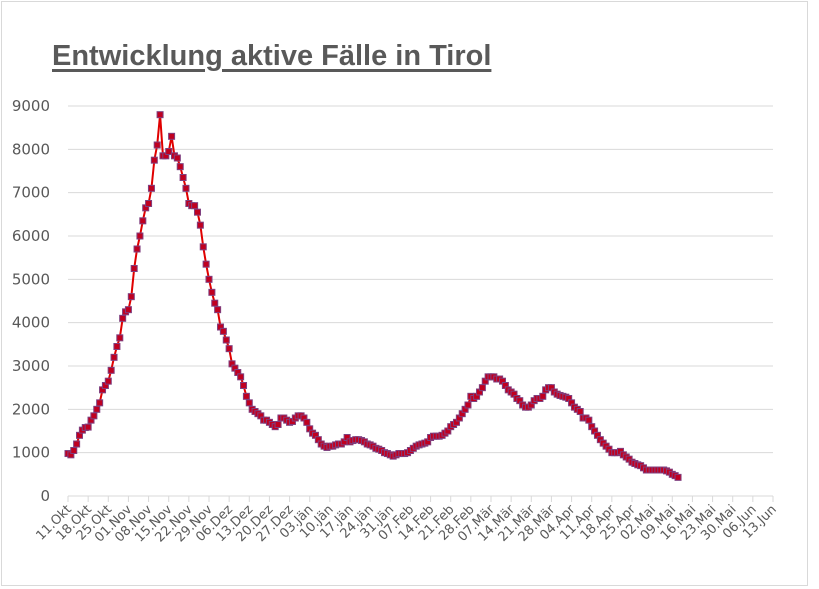  Describe the element at coordinates (31, 279) in the screenshot. I see `y-tick-label: 5000` at that location.